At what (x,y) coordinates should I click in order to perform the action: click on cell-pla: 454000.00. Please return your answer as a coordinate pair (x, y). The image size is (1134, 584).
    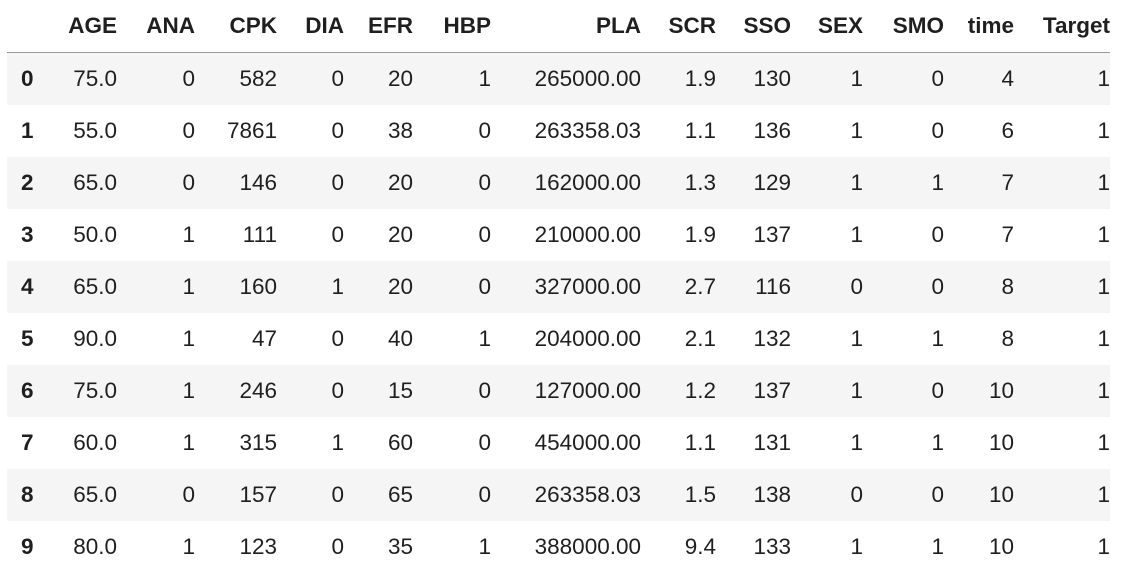
    Looking at the image, I should click on (587, 442).